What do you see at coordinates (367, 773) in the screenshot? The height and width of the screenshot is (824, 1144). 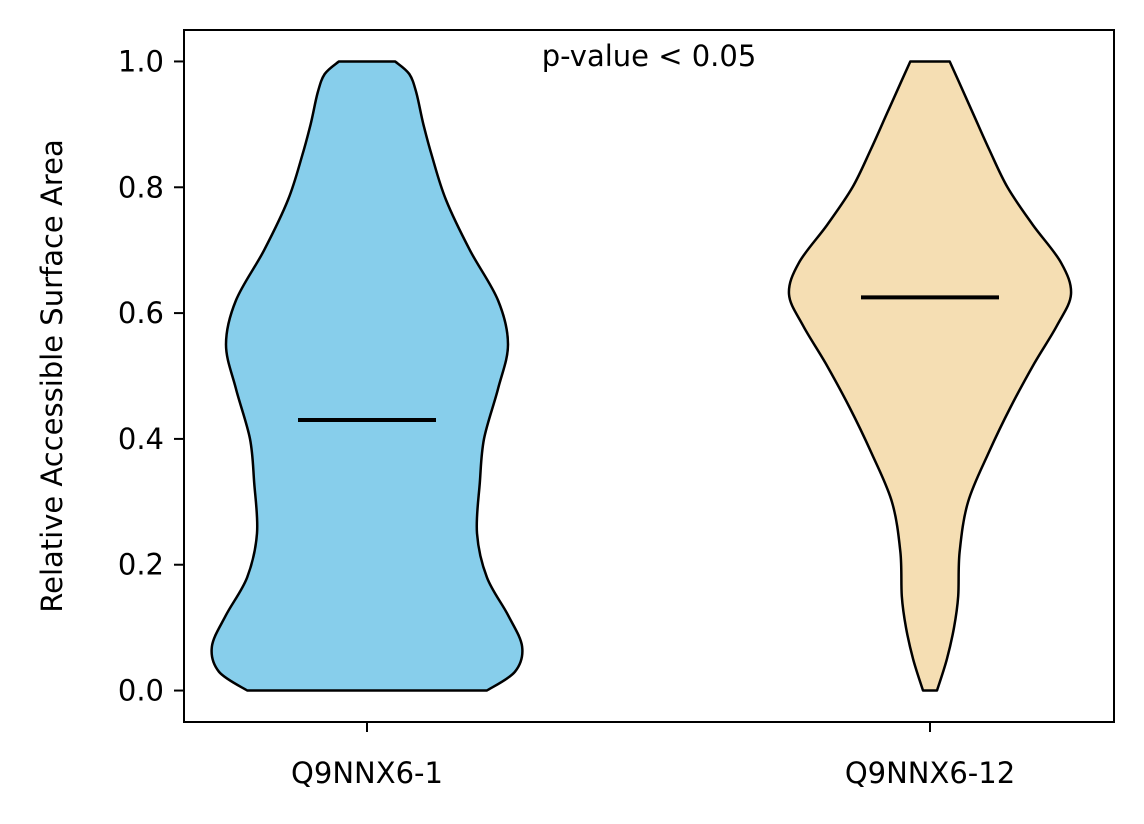 I see `x-tick-label: Q9NNX6-1` at bounding box center [367, 773].